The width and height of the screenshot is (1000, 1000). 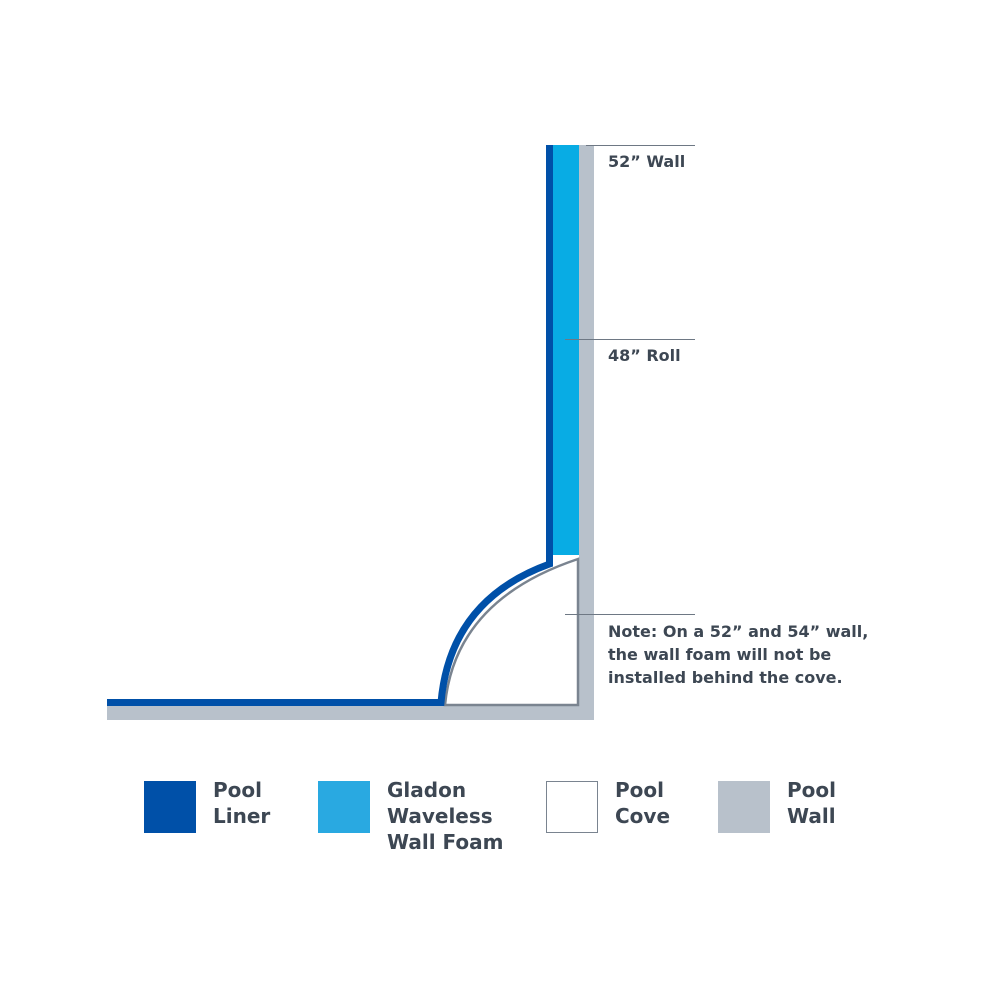 I want to click on roll-height-label: 48” Roll, so click(x=644, y=355).